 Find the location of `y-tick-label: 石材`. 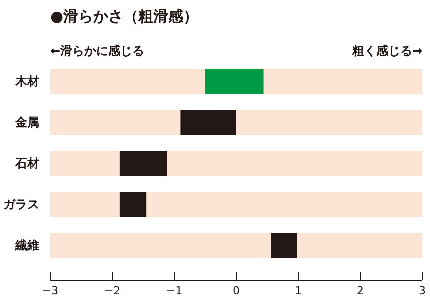

y-tick-label: 石材 is located at coordinates (27, 163).